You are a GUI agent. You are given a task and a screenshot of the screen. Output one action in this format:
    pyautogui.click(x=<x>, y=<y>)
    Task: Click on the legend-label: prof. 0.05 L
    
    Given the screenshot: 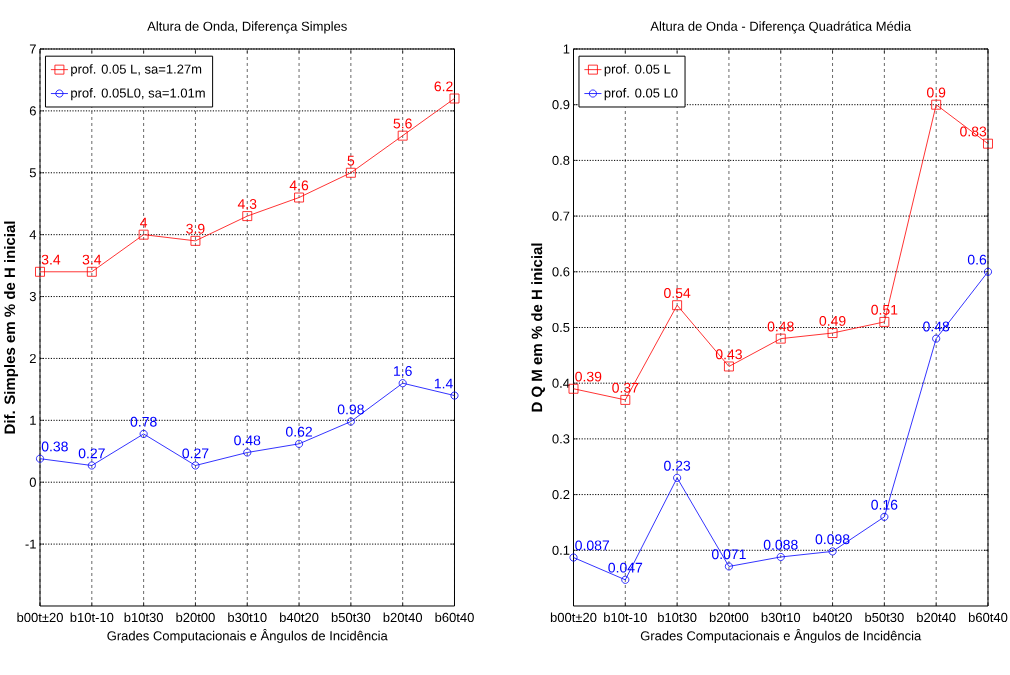 What is the action you would take?
    pyautogui.click(x=637, y=70)
    